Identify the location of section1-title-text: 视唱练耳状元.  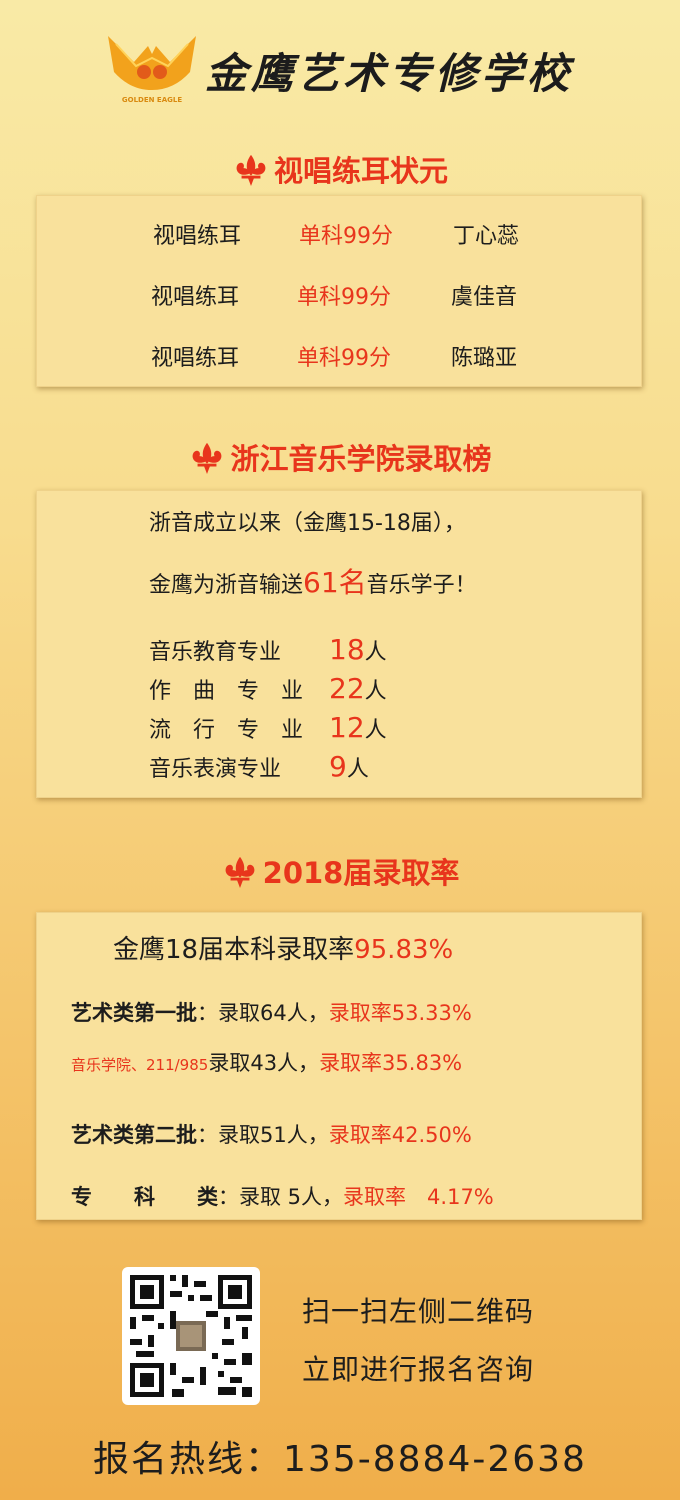
(360, 171).